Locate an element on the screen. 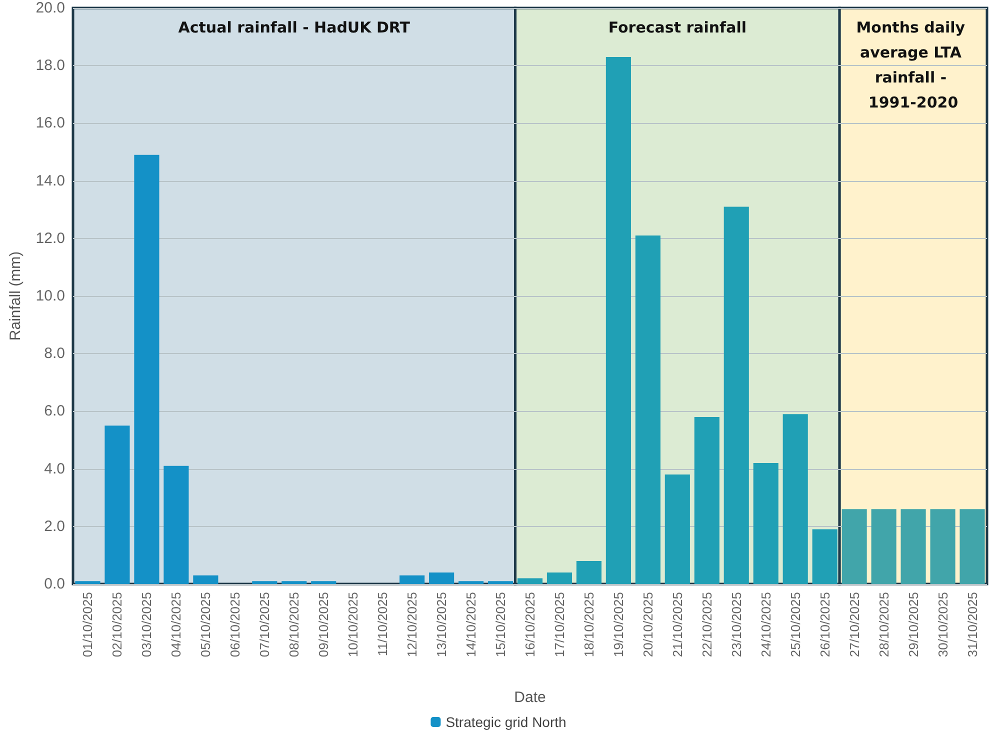  x-tick-label: 12/10/2025 is located at coordinates (412, 625).